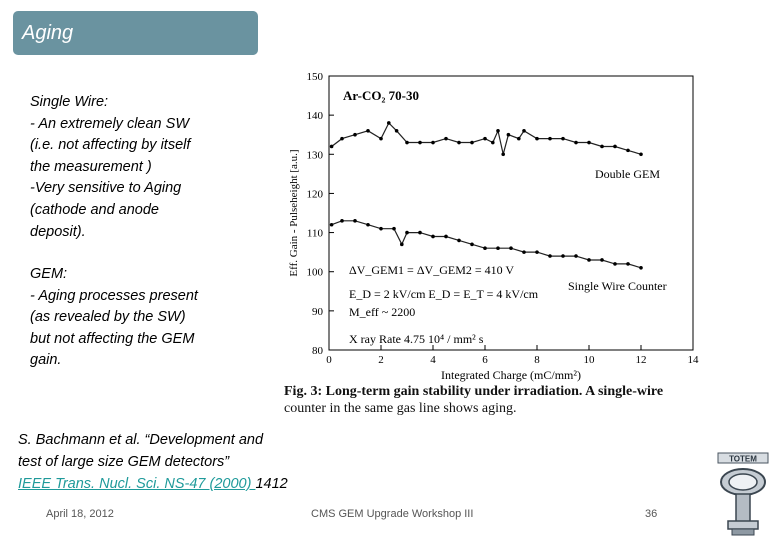 Image resolution: width=780 pixels, height=540 pixels. Describe the element at coordinates (590, 360) in the screenshot. I see `x-tick-label: 10` at that location.